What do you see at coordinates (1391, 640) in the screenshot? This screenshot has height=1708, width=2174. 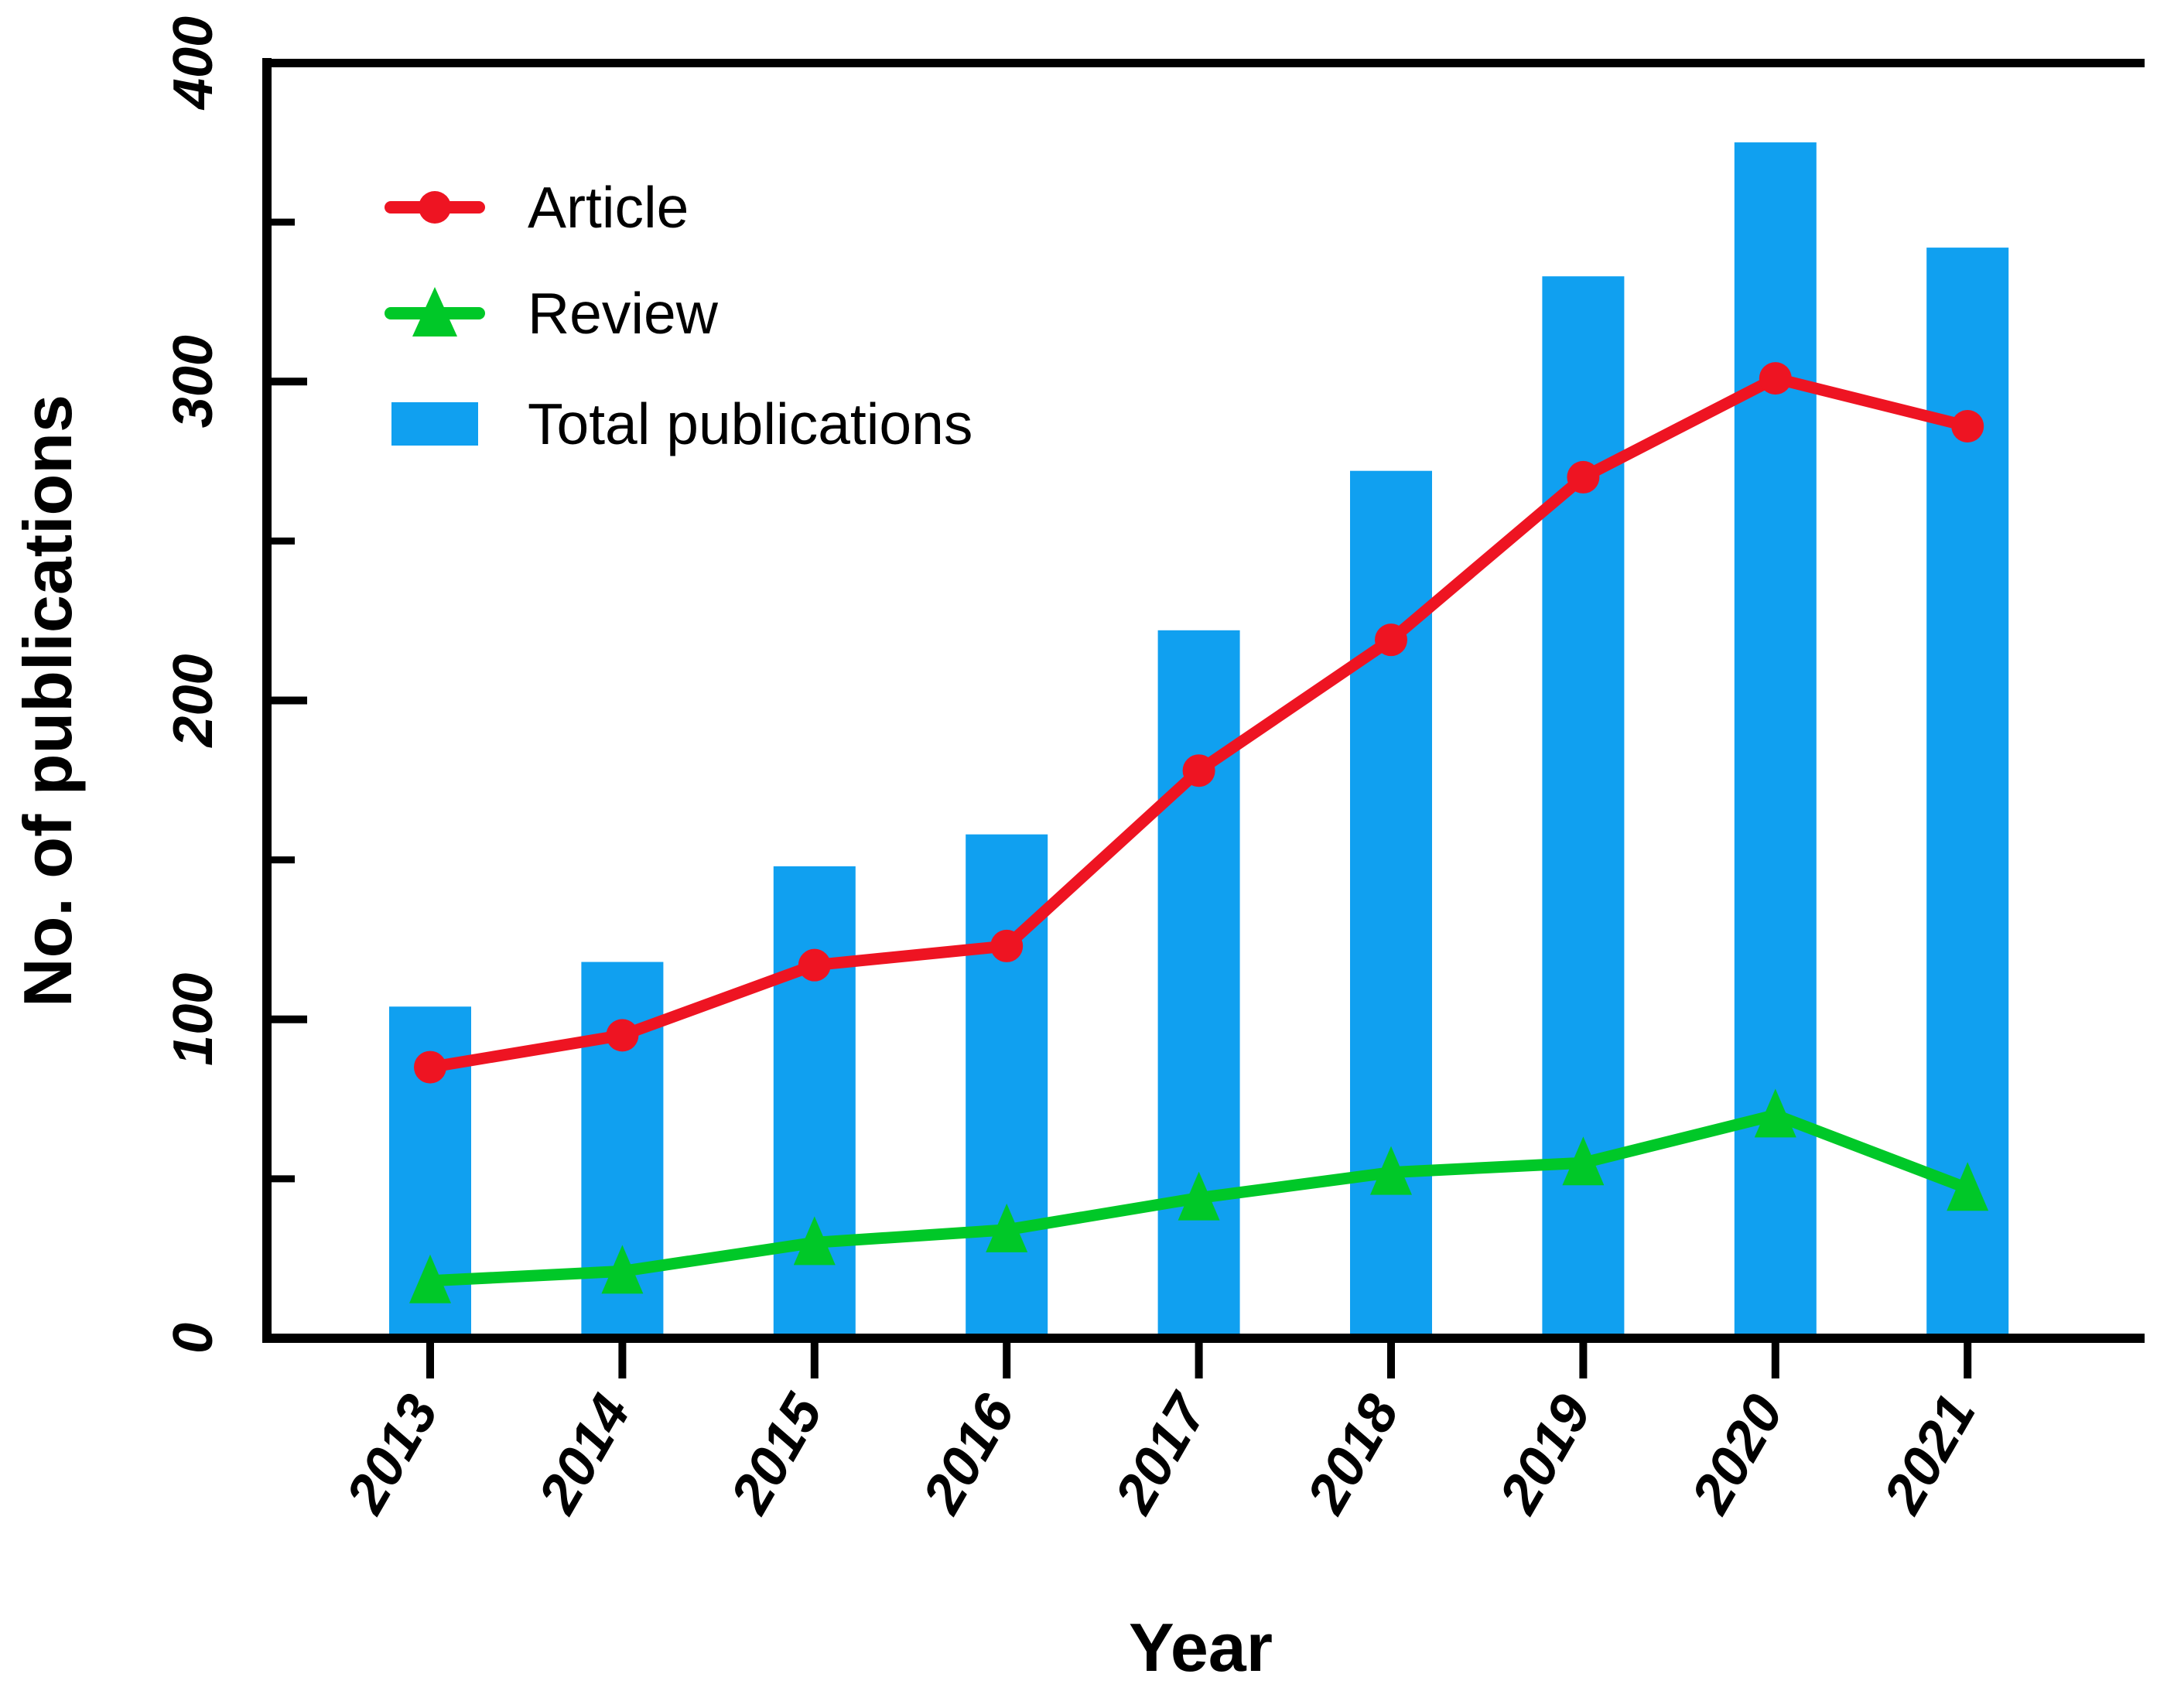 I see `article-point-2018` at bounding box center [1391, 640].